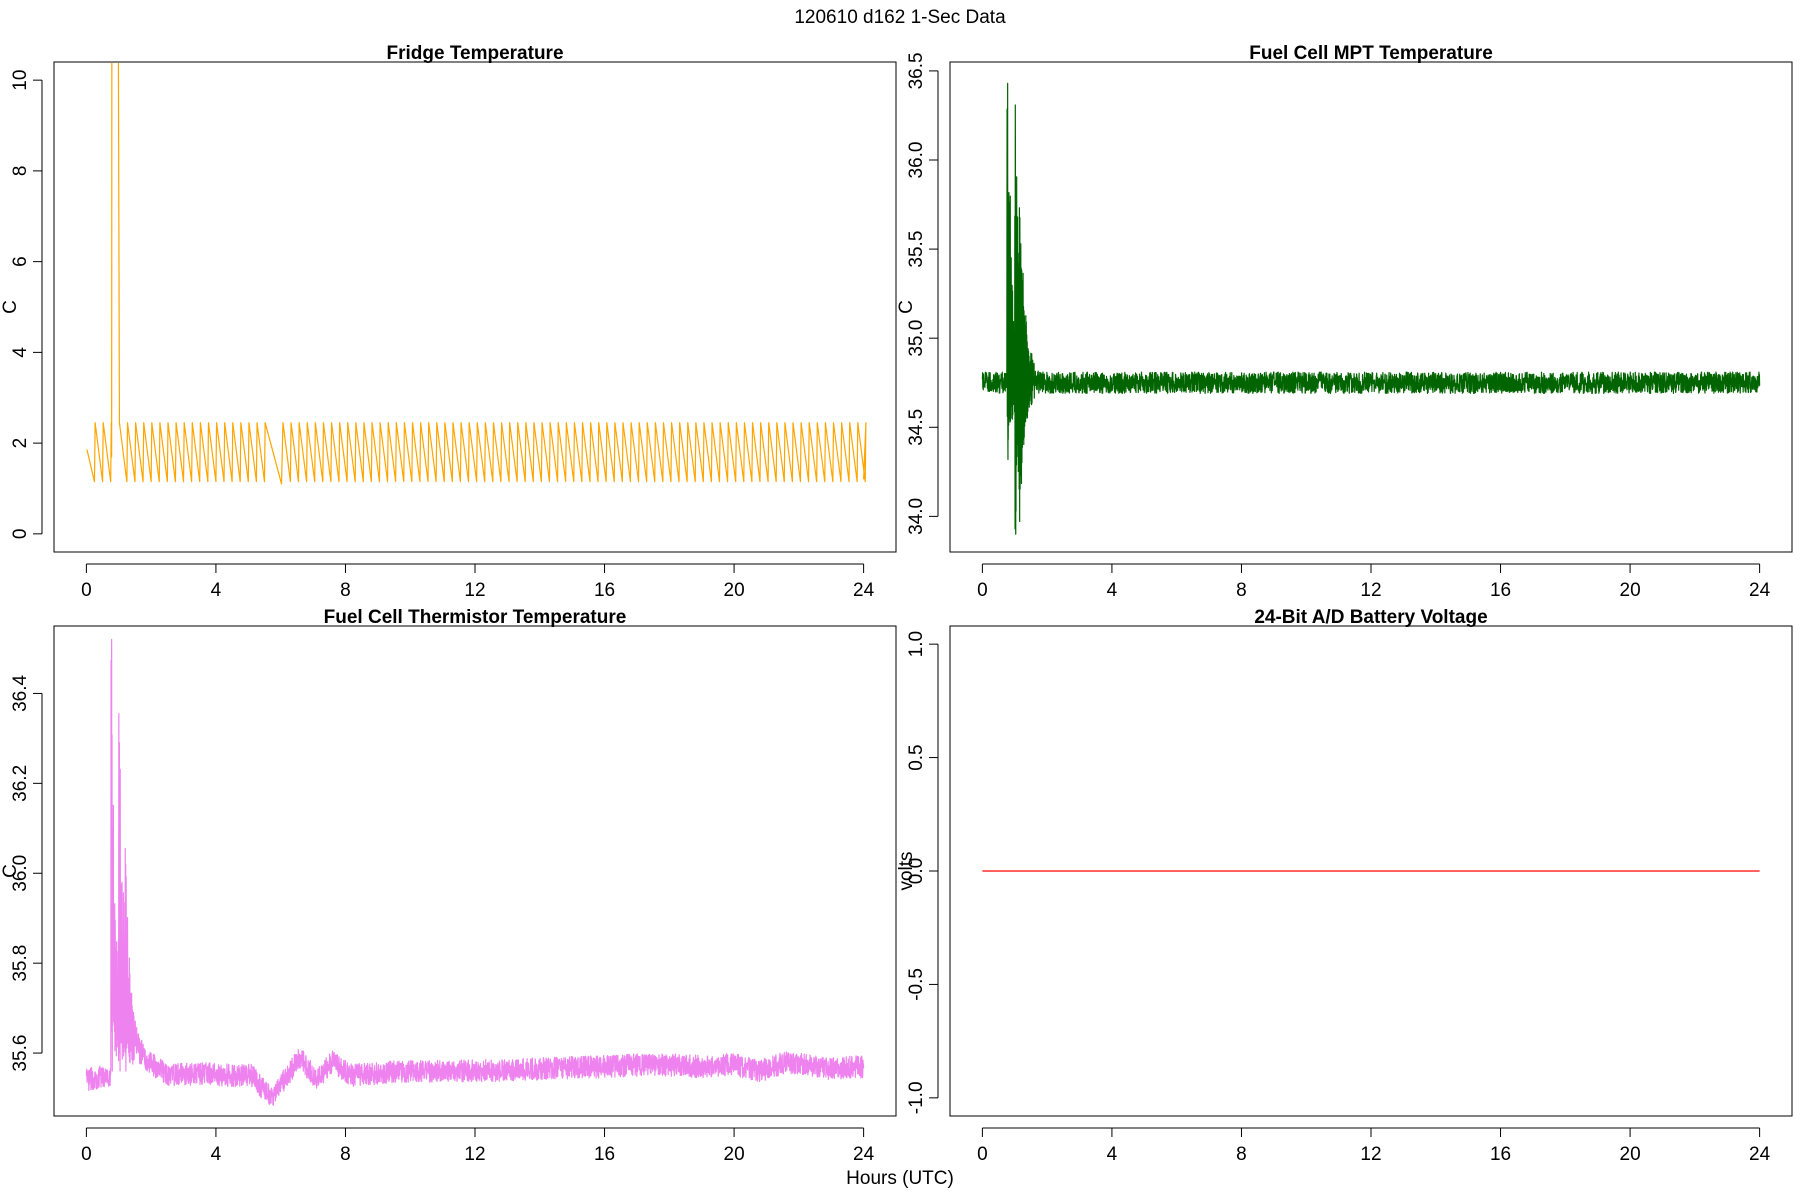 The image size is (1800, 1200). I want to click on y-tick-label: 0.5, so click(916, 757).